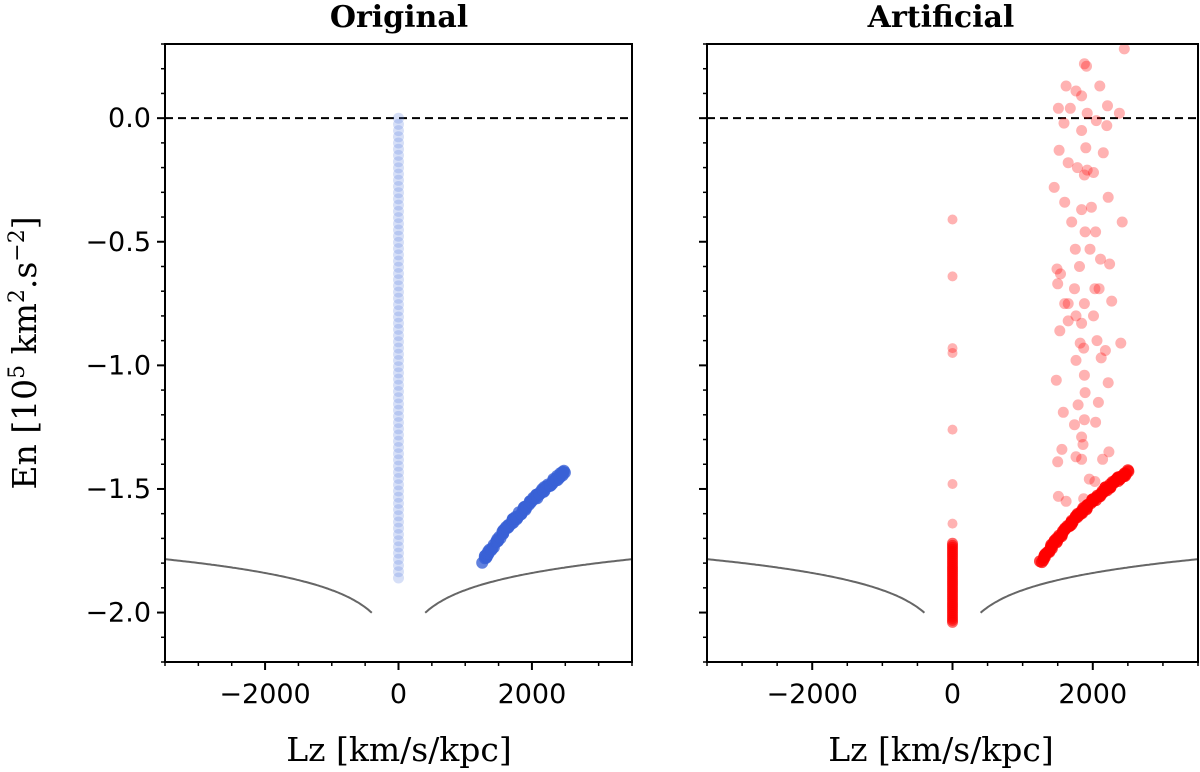 The width and height of the screenshot is (1200, 772). I want to click on y-tick-label: −2.0, so click(118, 613).